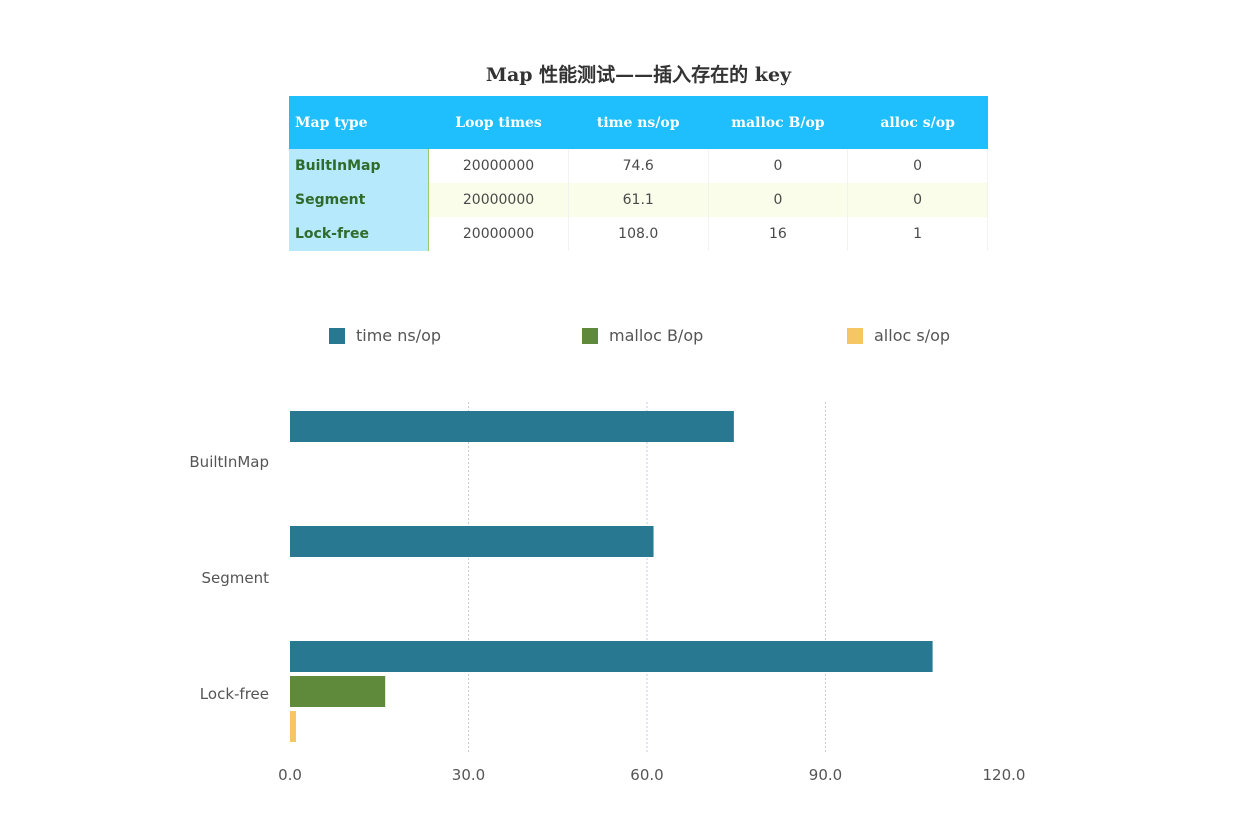 This screenshot has width=1240, height=827. I want to click on table-row: Segment 20000000 61.1 0 0, so click(638, 200).